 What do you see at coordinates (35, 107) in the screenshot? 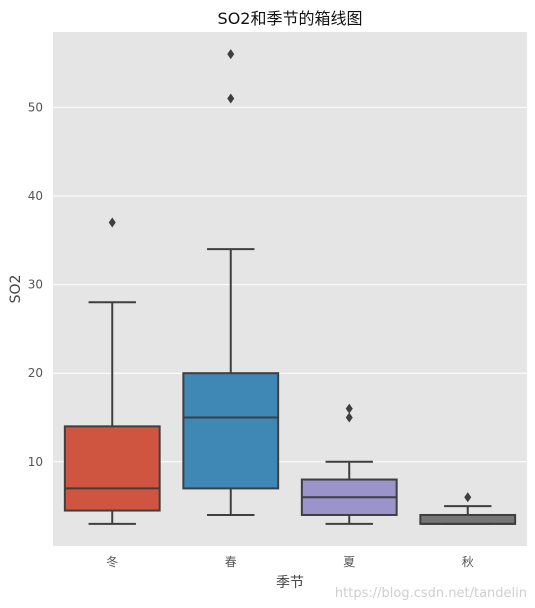
I see `y-tick-label: 50` at bounding box center [35, 107].